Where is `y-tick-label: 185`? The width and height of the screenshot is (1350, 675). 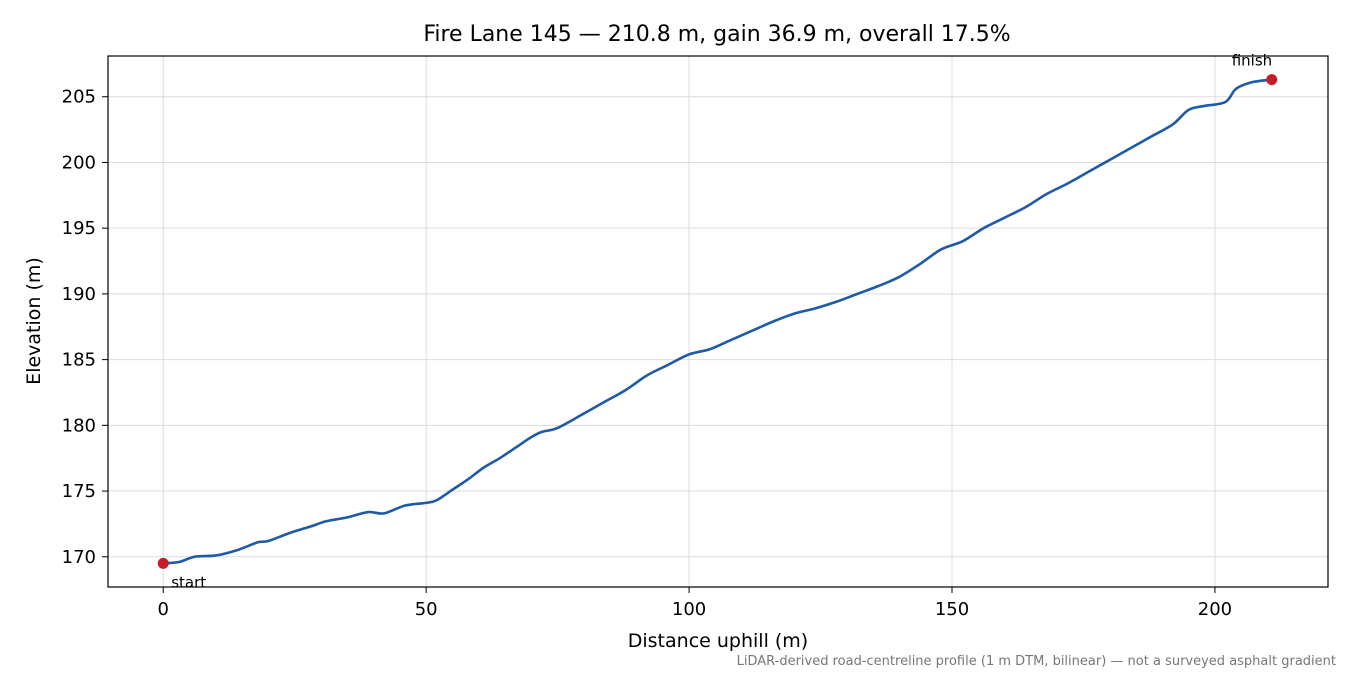 y-tick-label: 185 is located at coordinates (79, 360).